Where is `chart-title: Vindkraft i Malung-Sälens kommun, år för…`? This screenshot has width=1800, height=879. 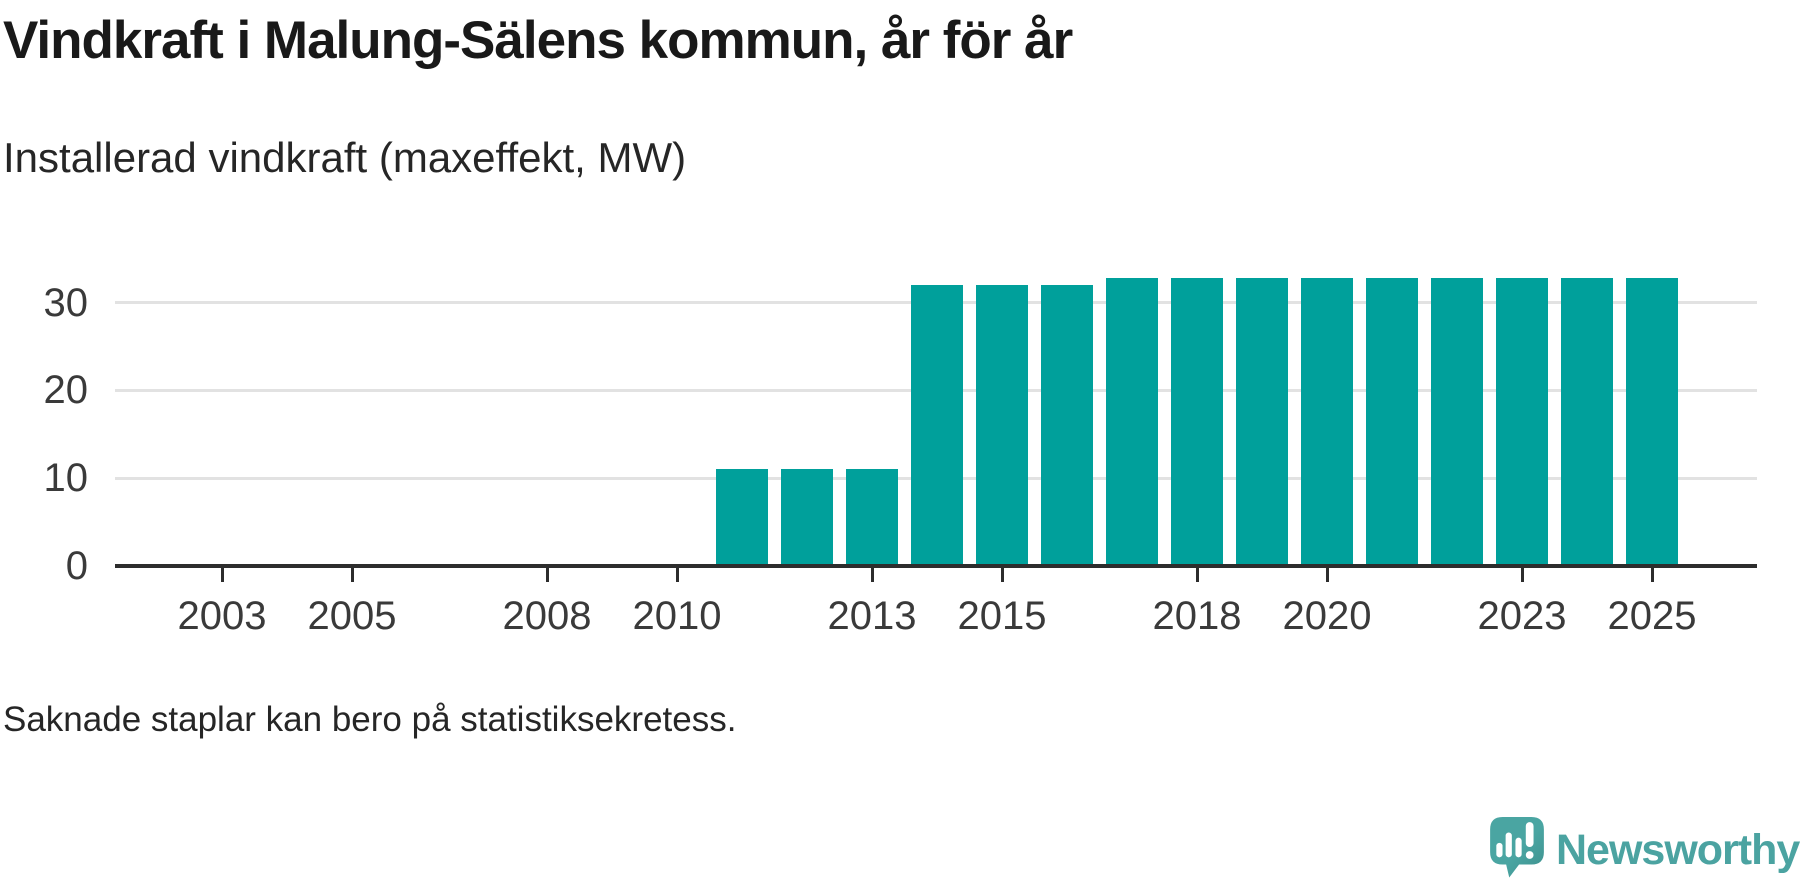 chart-title: Vindkraft i Malung-Sälens kommun, år för… is located at coordinates (538, 40).